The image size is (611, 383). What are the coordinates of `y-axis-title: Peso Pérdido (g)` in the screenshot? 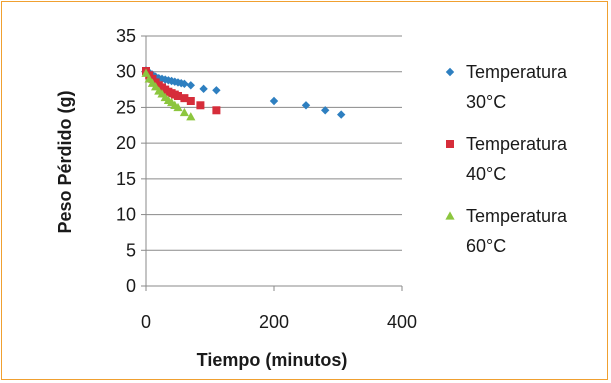 It's located at (65, 161).